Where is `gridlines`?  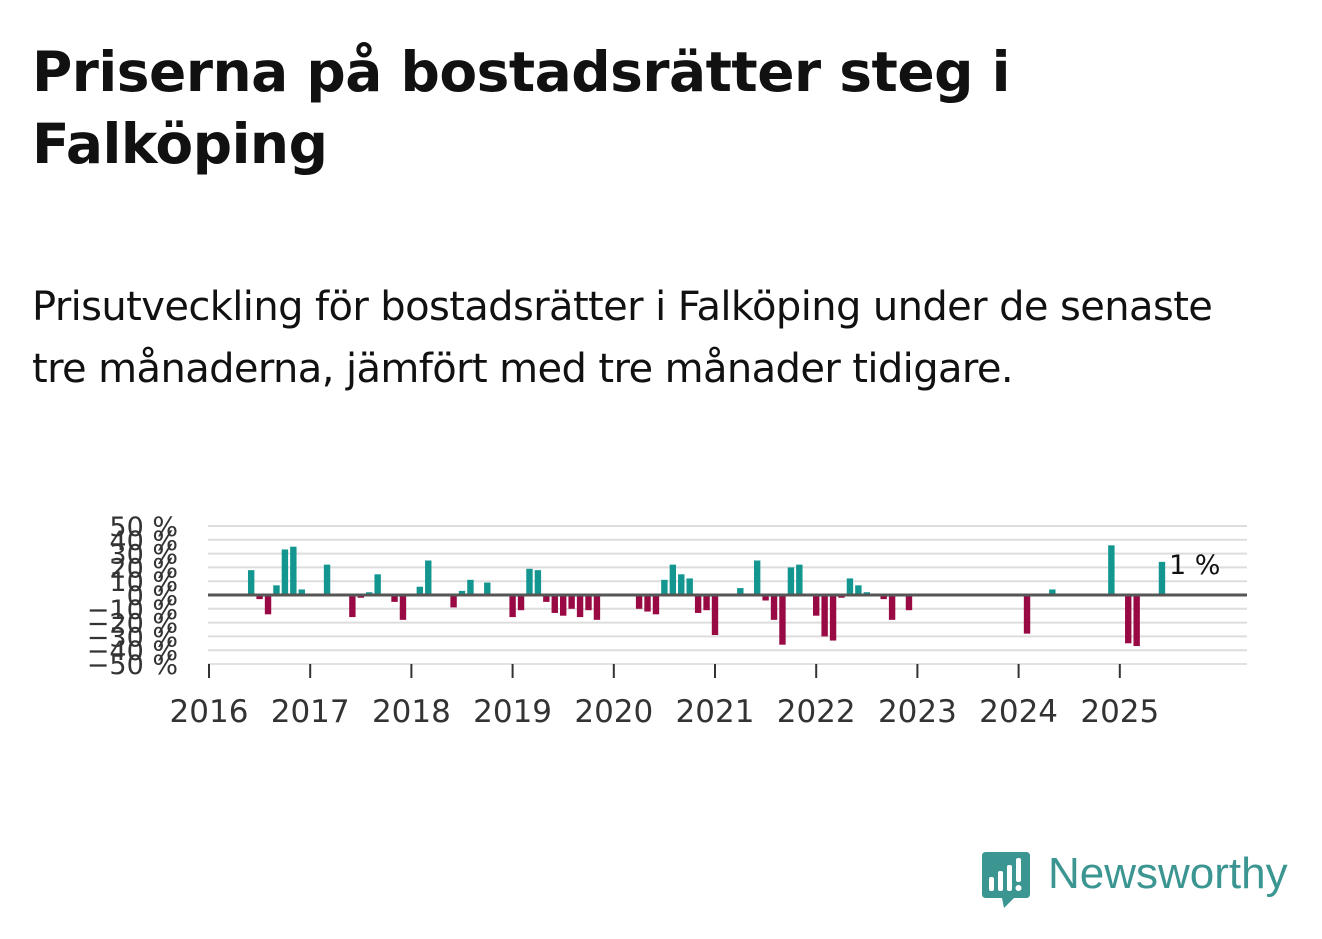 gridlines is located at coordinates (727, 595).